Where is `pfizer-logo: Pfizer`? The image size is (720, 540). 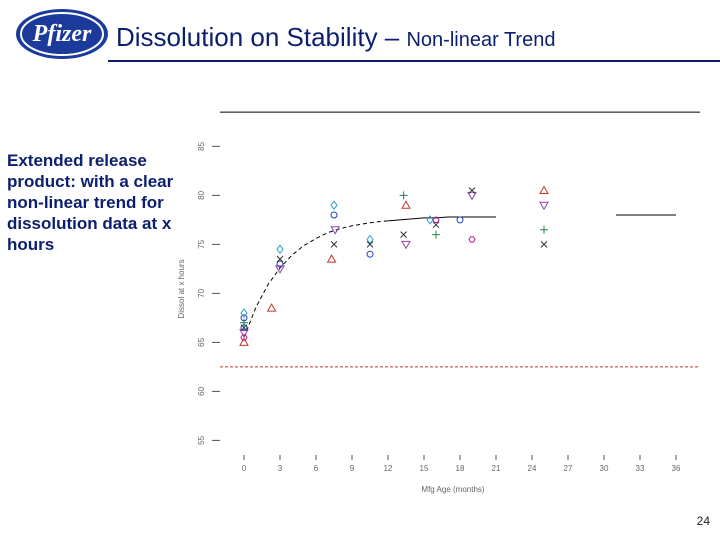 pfizer-logo: Pfizer is located at coordinates (62, 34).